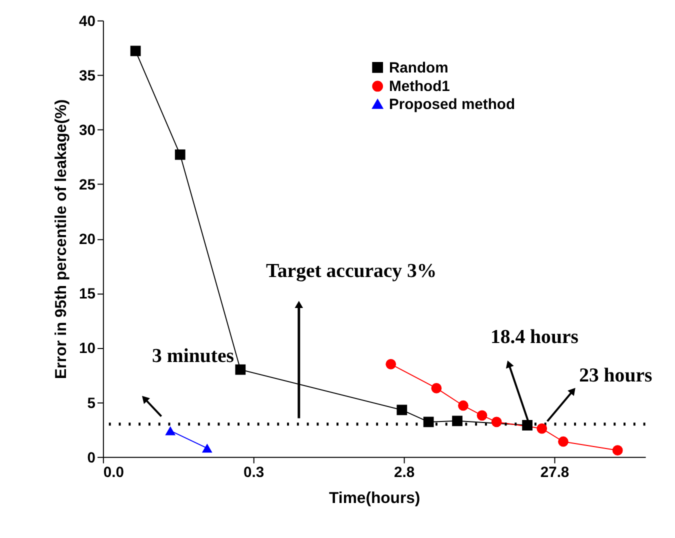 This screenshot has width=675, height=538. What do you see at coordinates (91, 404) in the screenshot?
I see `y-tick-label: 5` at bounding box center [91, 404].